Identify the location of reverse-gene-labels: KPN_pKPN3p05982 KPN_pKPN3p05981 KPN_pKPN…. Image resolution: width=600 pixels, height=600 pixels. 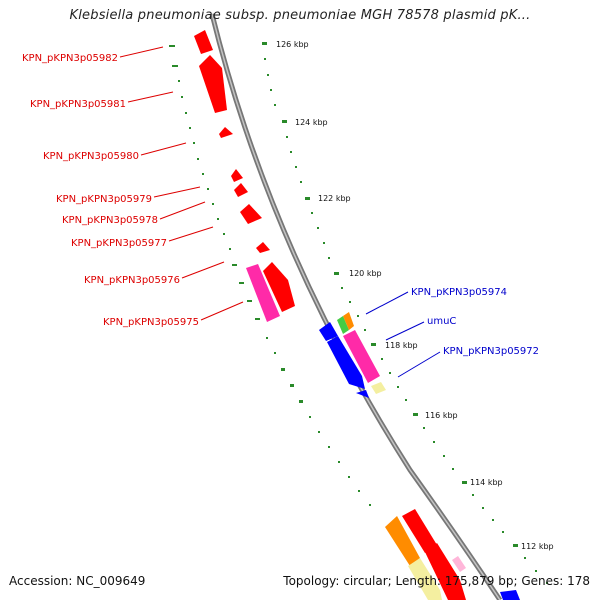
(110, 190).